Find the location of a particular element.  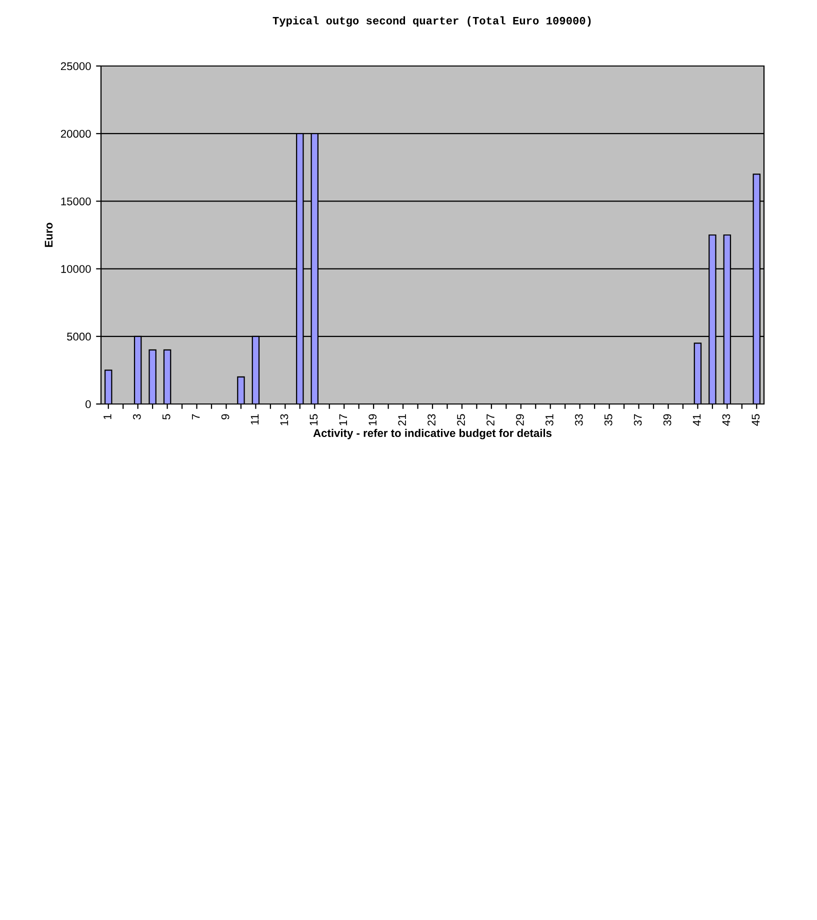

x-tick-label: 5 is located at coordinates (166, 417).